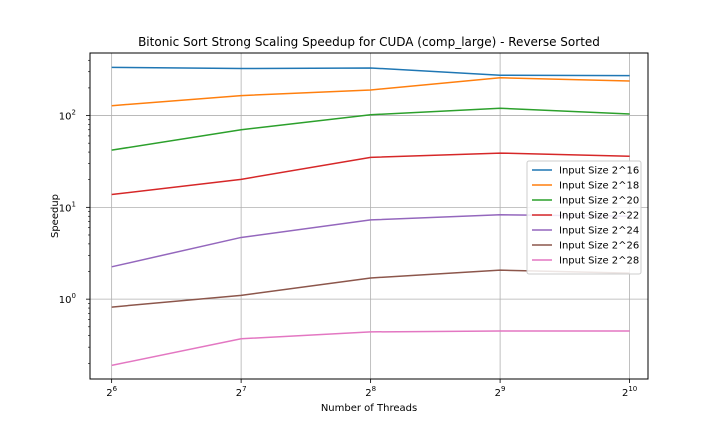 Image resolution: width=720 pixels, height=432 pixels. Describe the element at coordinates (370, 392) in the screenshot. I see `x-tick-label: 28` at that location.